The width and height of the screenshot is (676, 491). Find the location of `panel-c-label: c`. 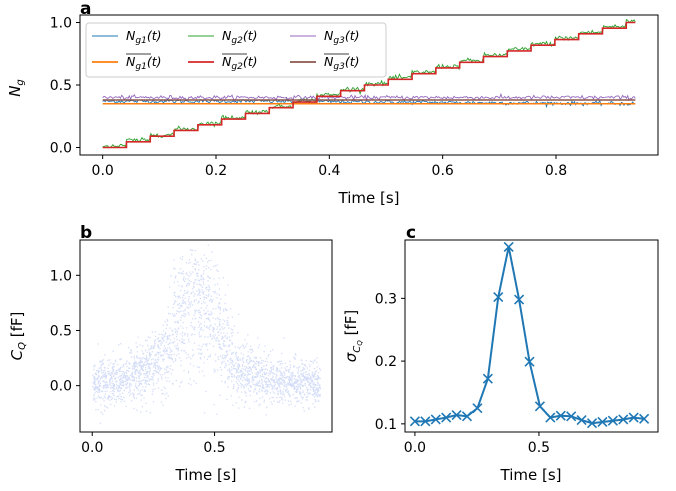

panel-c-label: c is located at coordinates (411, 233).